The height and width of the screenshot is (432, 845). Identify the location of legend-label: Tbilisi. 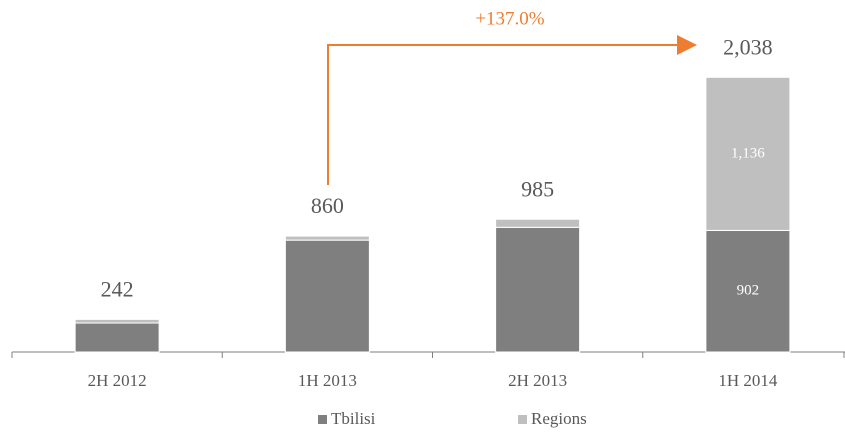
(353, 418).